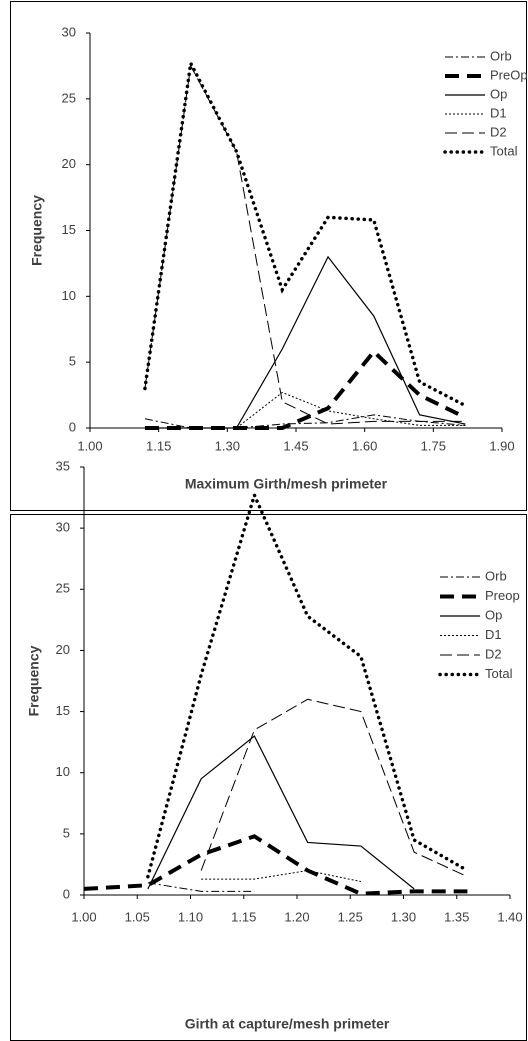 The height and width of the screenshot is (1041, 528). I want to click on x-axis-title: Maximum Girth/mesh primeter, so click(286, 484).